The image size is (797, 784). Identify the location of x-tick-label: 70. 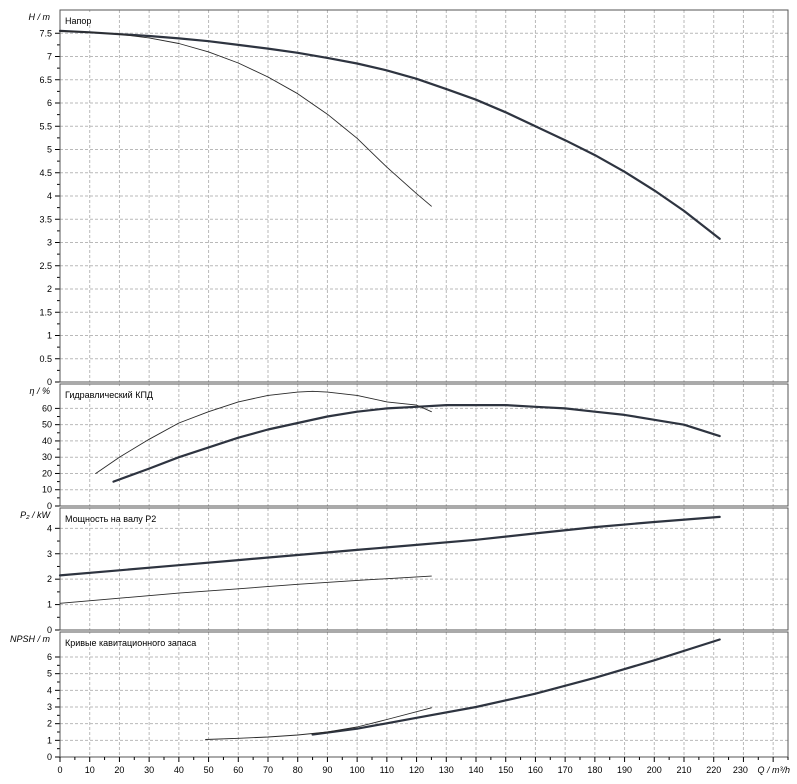
(268, 770).